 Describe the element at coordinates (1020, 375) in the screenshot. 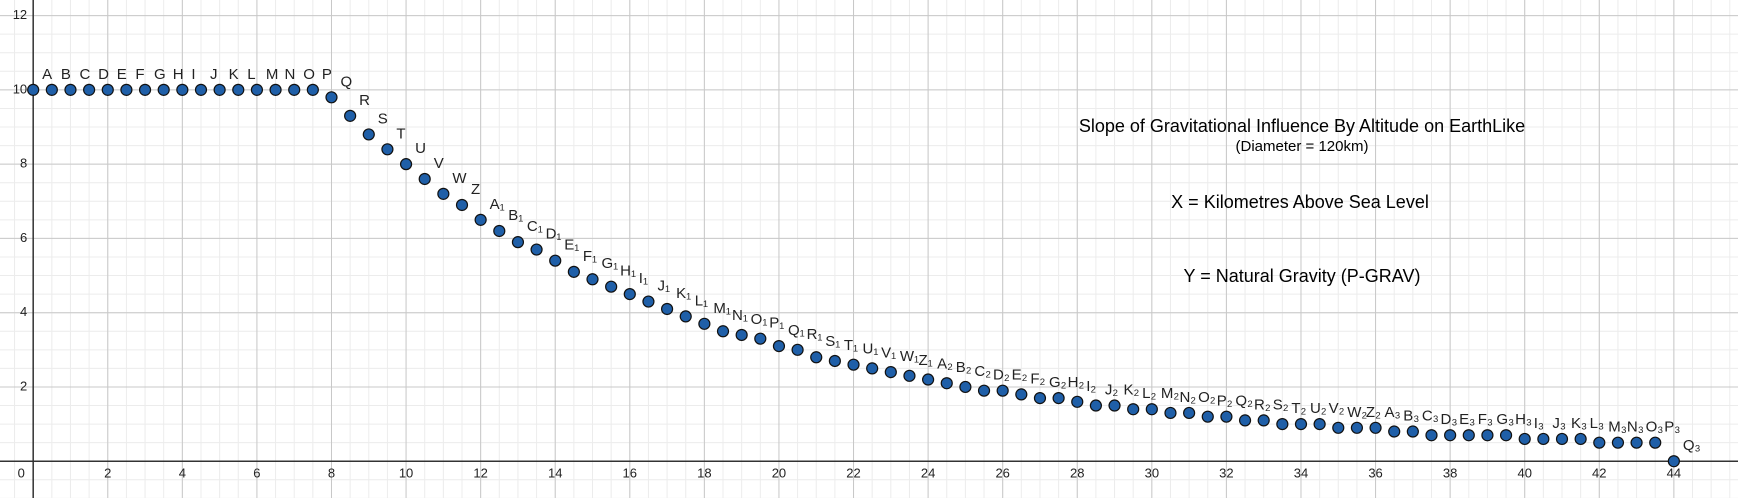

I see `point-label: E₂` at that location.